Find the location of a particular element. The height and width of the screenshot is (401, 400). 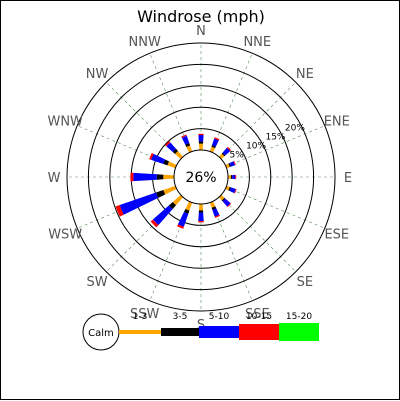

legend-label-1-3: 1-3 is located at coordinates (140, 317).